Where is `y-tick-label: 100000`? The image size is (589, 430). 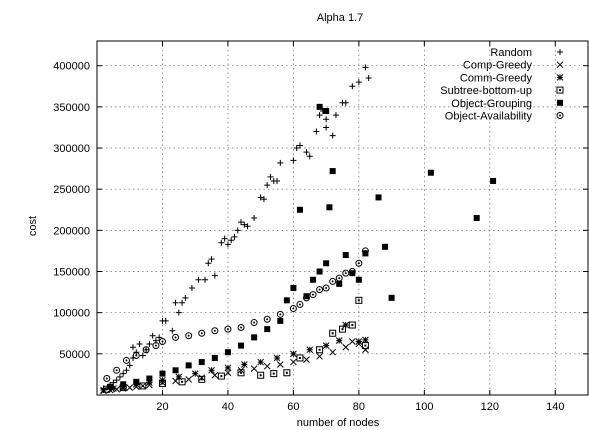
y-tick-label: 100000 is located at coordinates (71, 314).